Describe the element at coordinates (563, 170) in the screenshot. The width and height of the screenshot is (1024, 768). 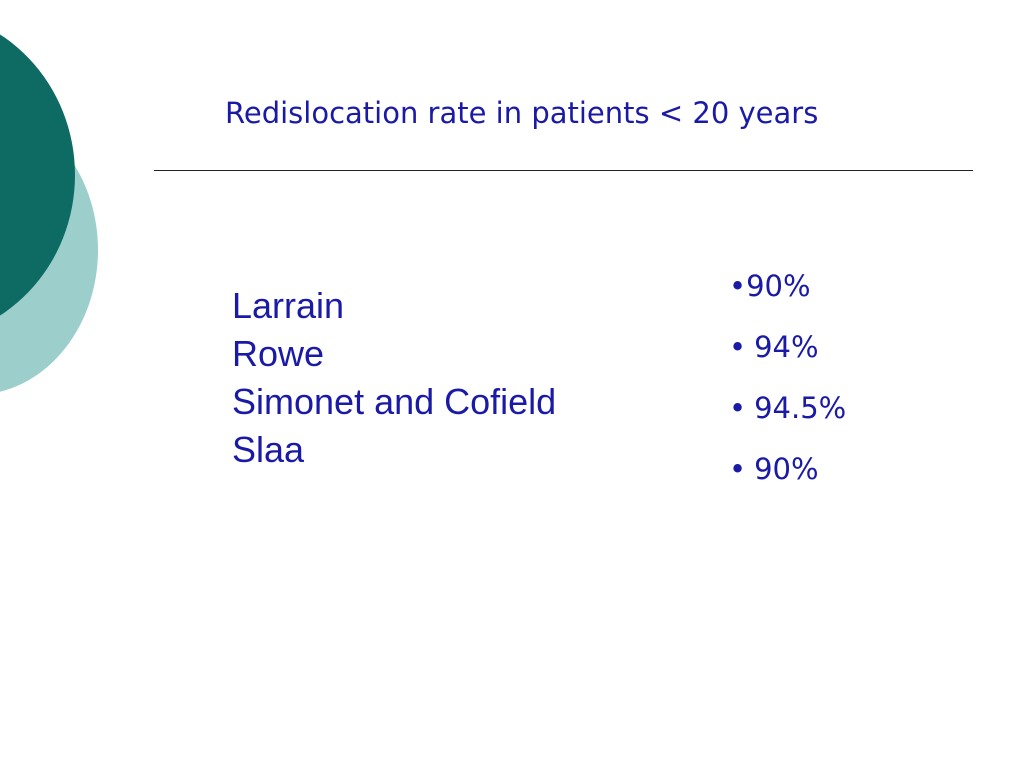
I see `title-divider` at that location.